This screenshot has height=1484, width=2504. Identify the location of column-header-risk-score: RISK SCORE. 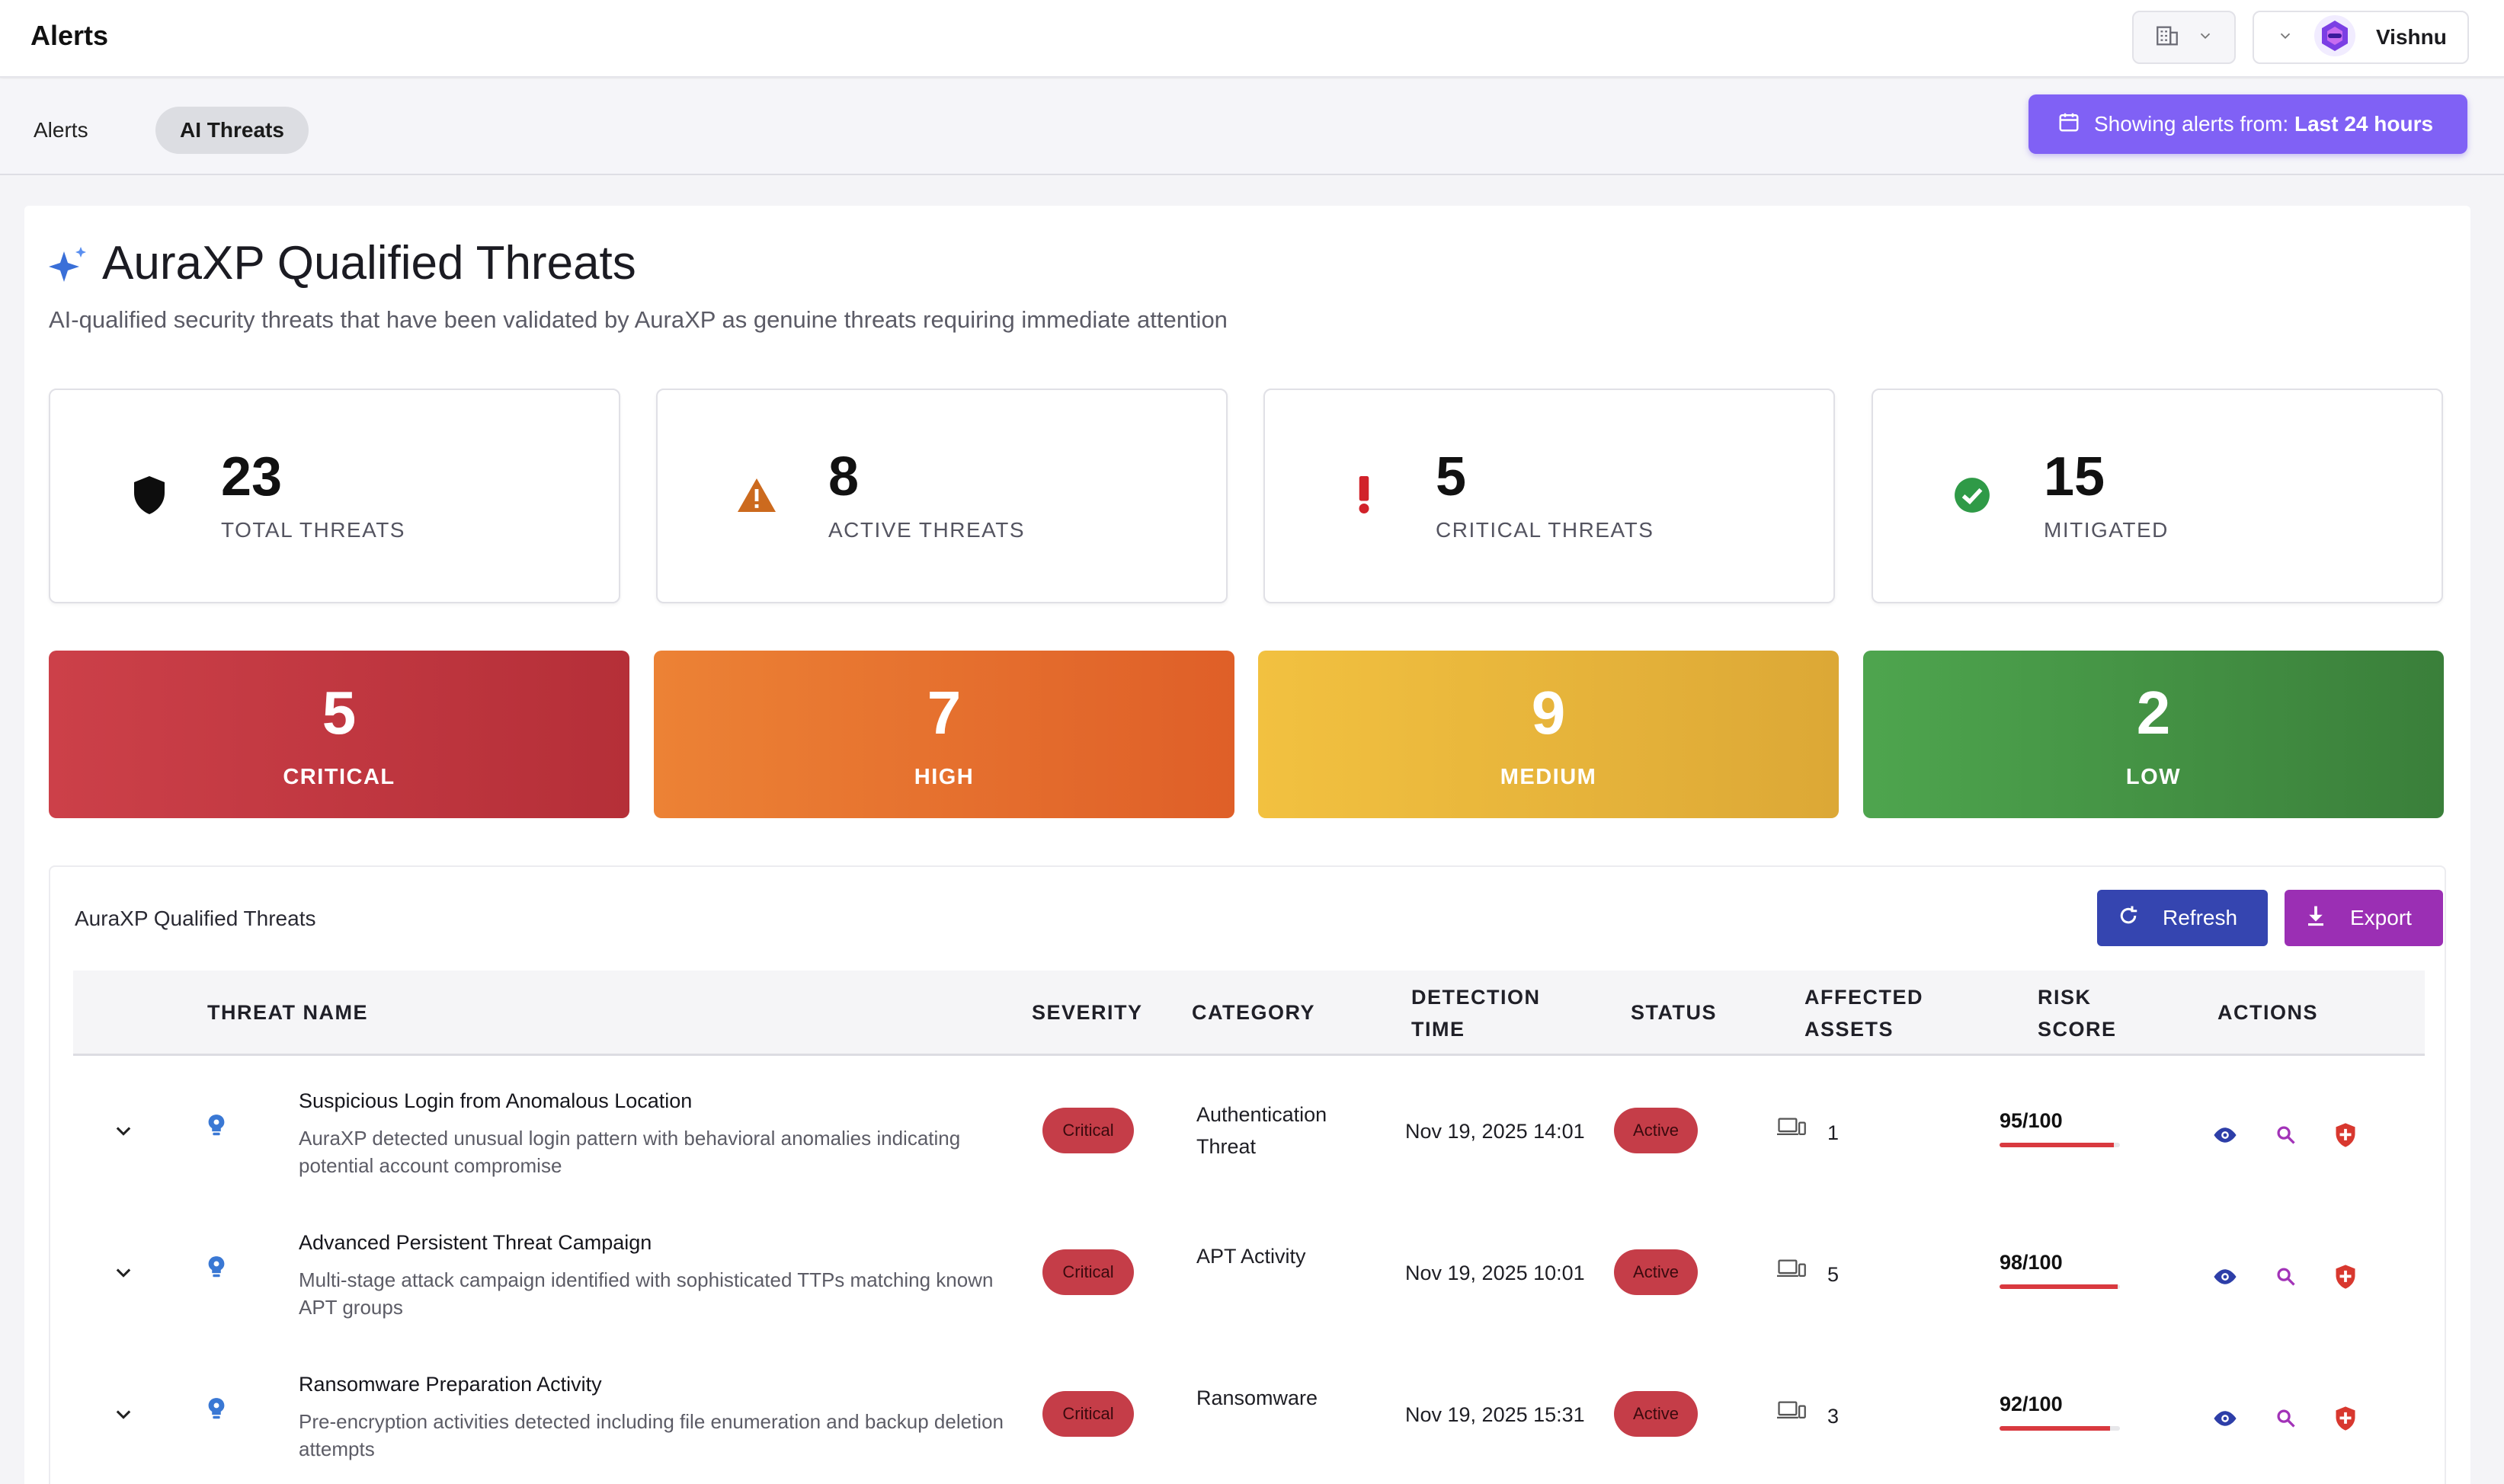
(2077, 1013).